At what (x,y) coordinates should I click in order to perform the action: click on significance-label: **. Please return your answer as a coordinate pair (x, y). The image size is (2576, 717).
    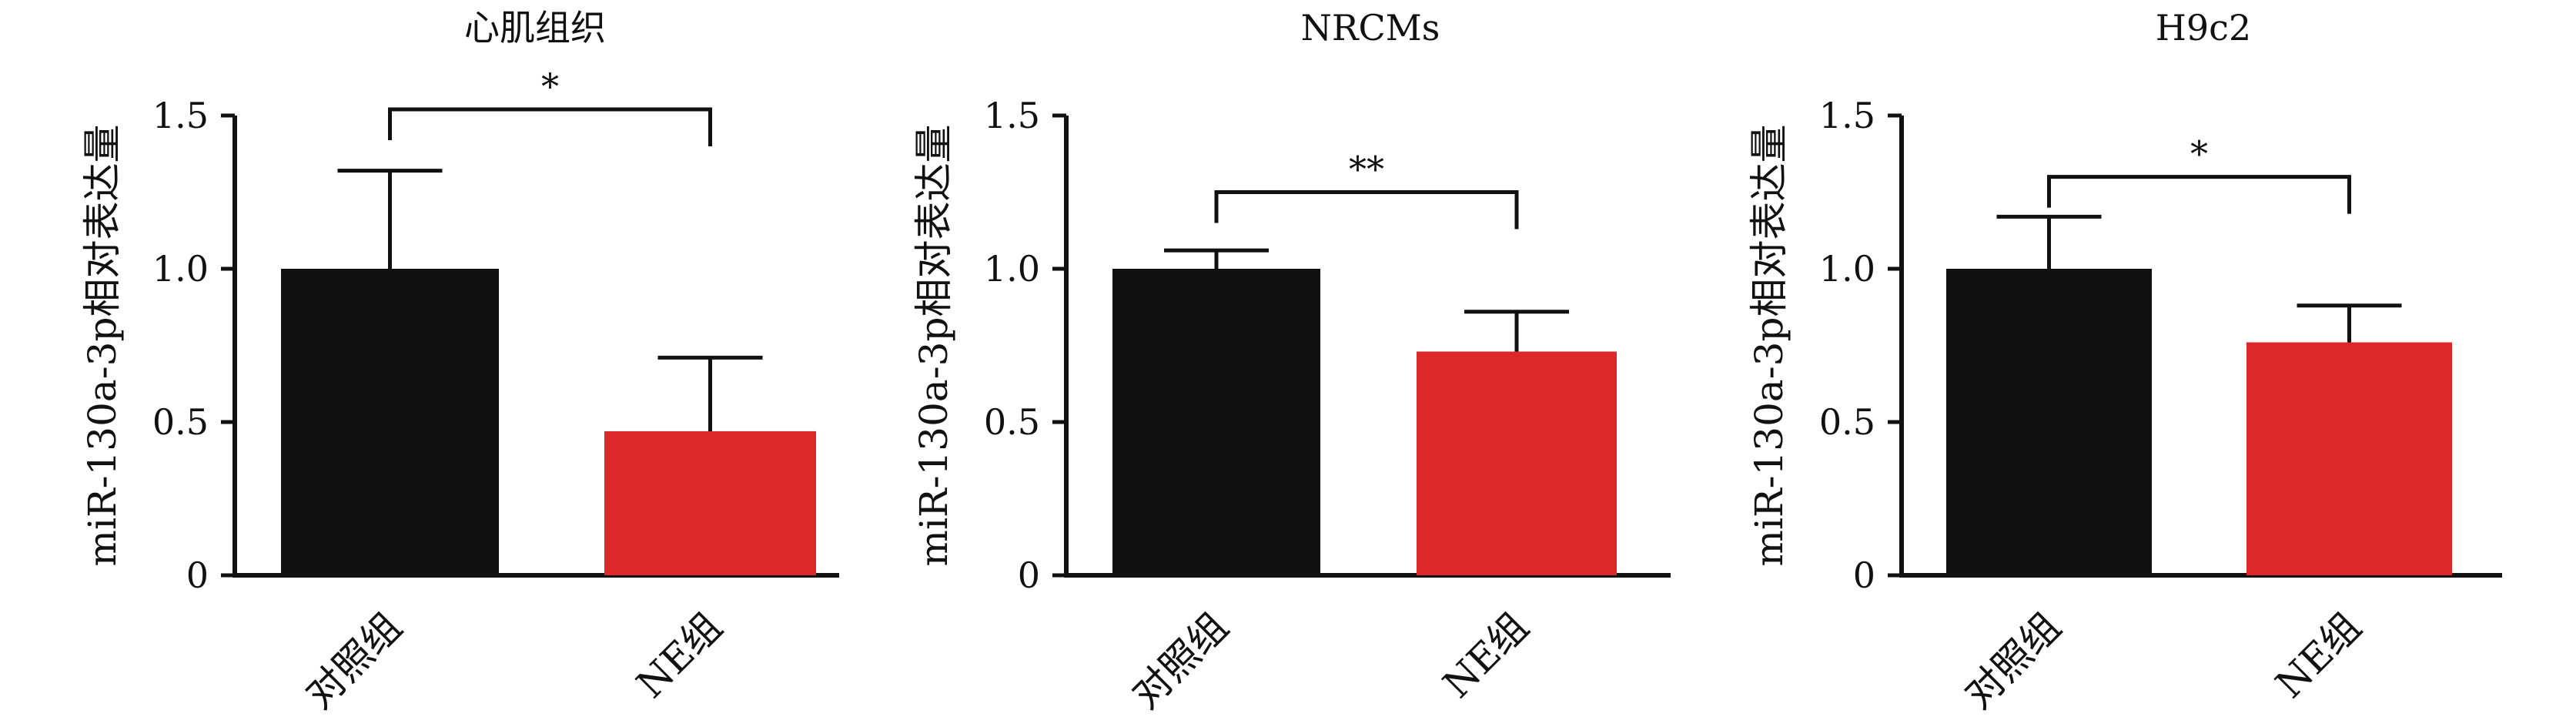
    Looking at the image, I should click on (1367, 169).